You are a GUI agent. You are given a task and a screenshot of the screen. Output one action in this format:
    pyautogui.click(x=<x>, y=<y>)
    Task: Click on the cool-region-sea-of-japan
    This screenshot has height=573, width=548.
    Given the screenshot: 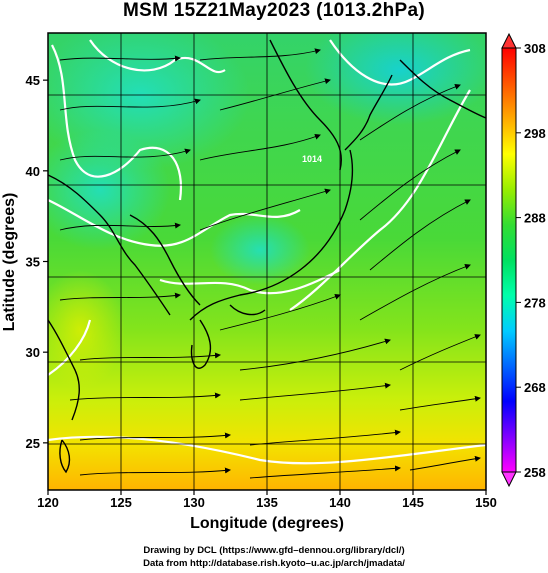 What is the action you would take?
    pyautogui.click(x=260, y=250)
    